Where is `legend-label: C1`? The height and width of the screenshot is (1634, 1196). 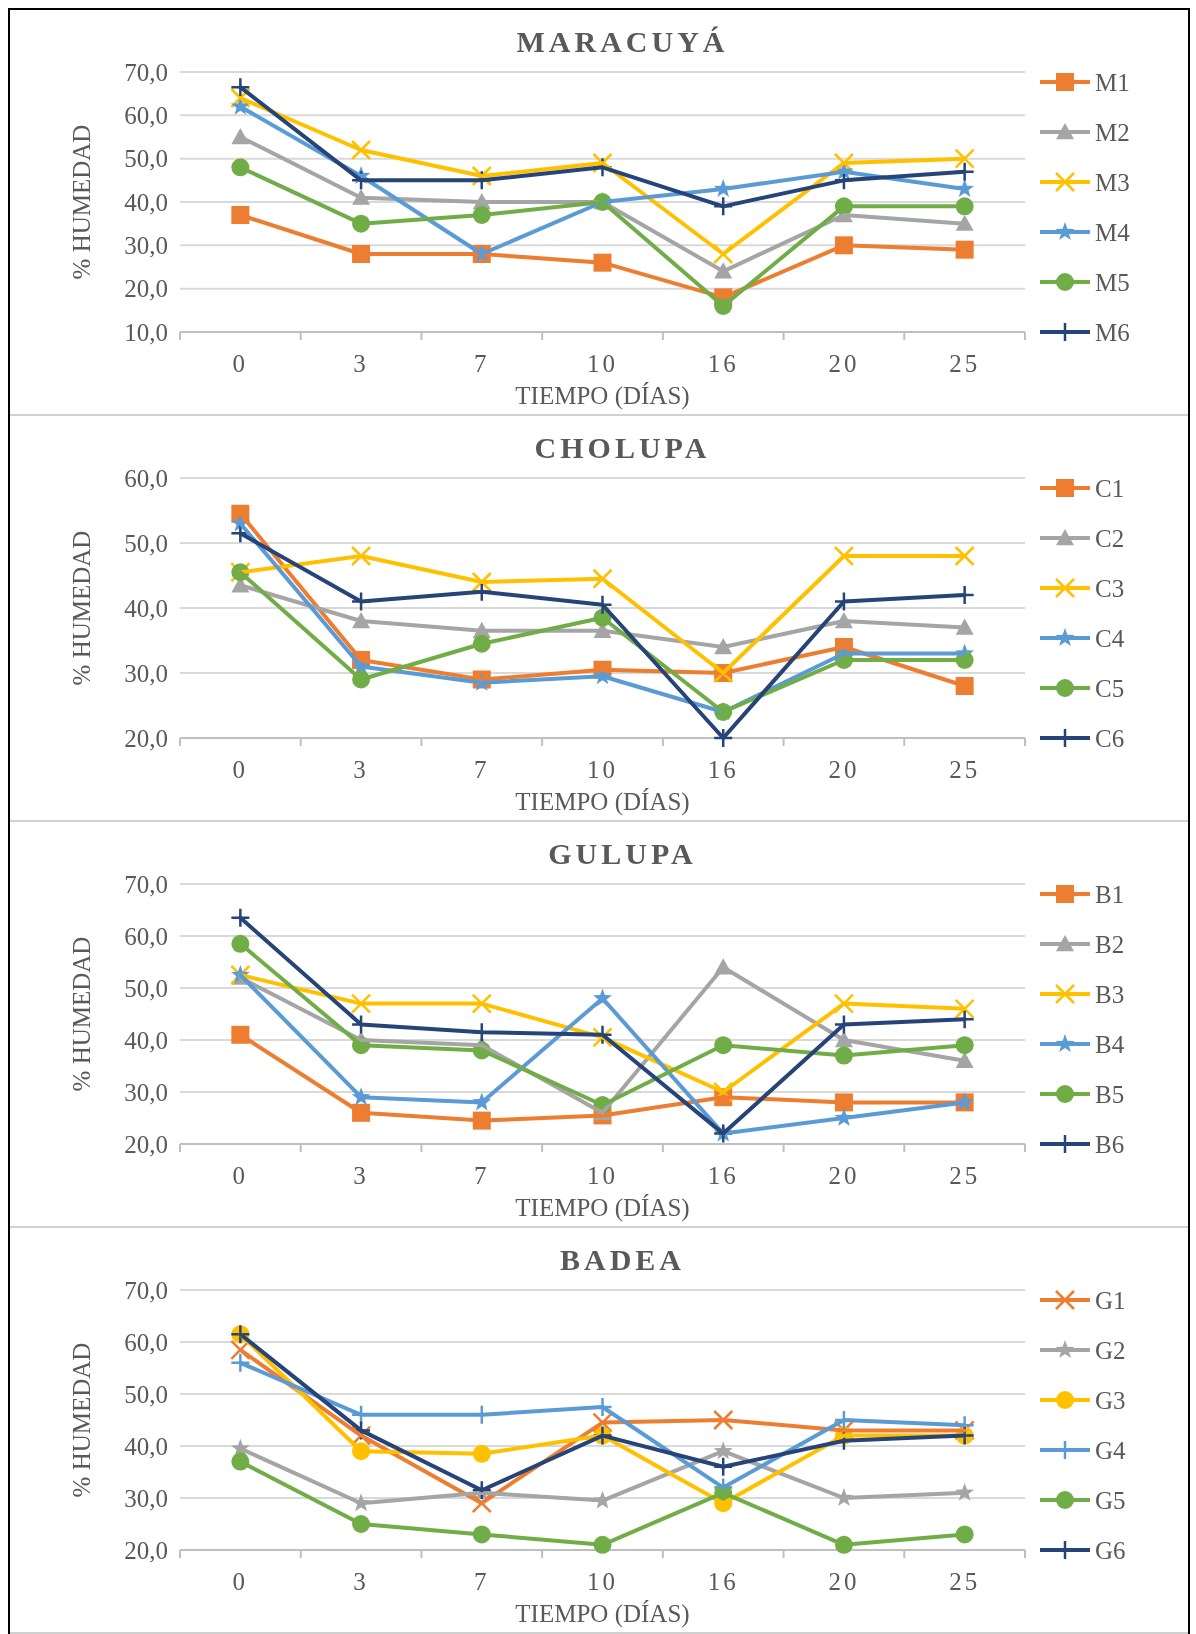 legend-label: C1 is located at coordinates (1110, 488).